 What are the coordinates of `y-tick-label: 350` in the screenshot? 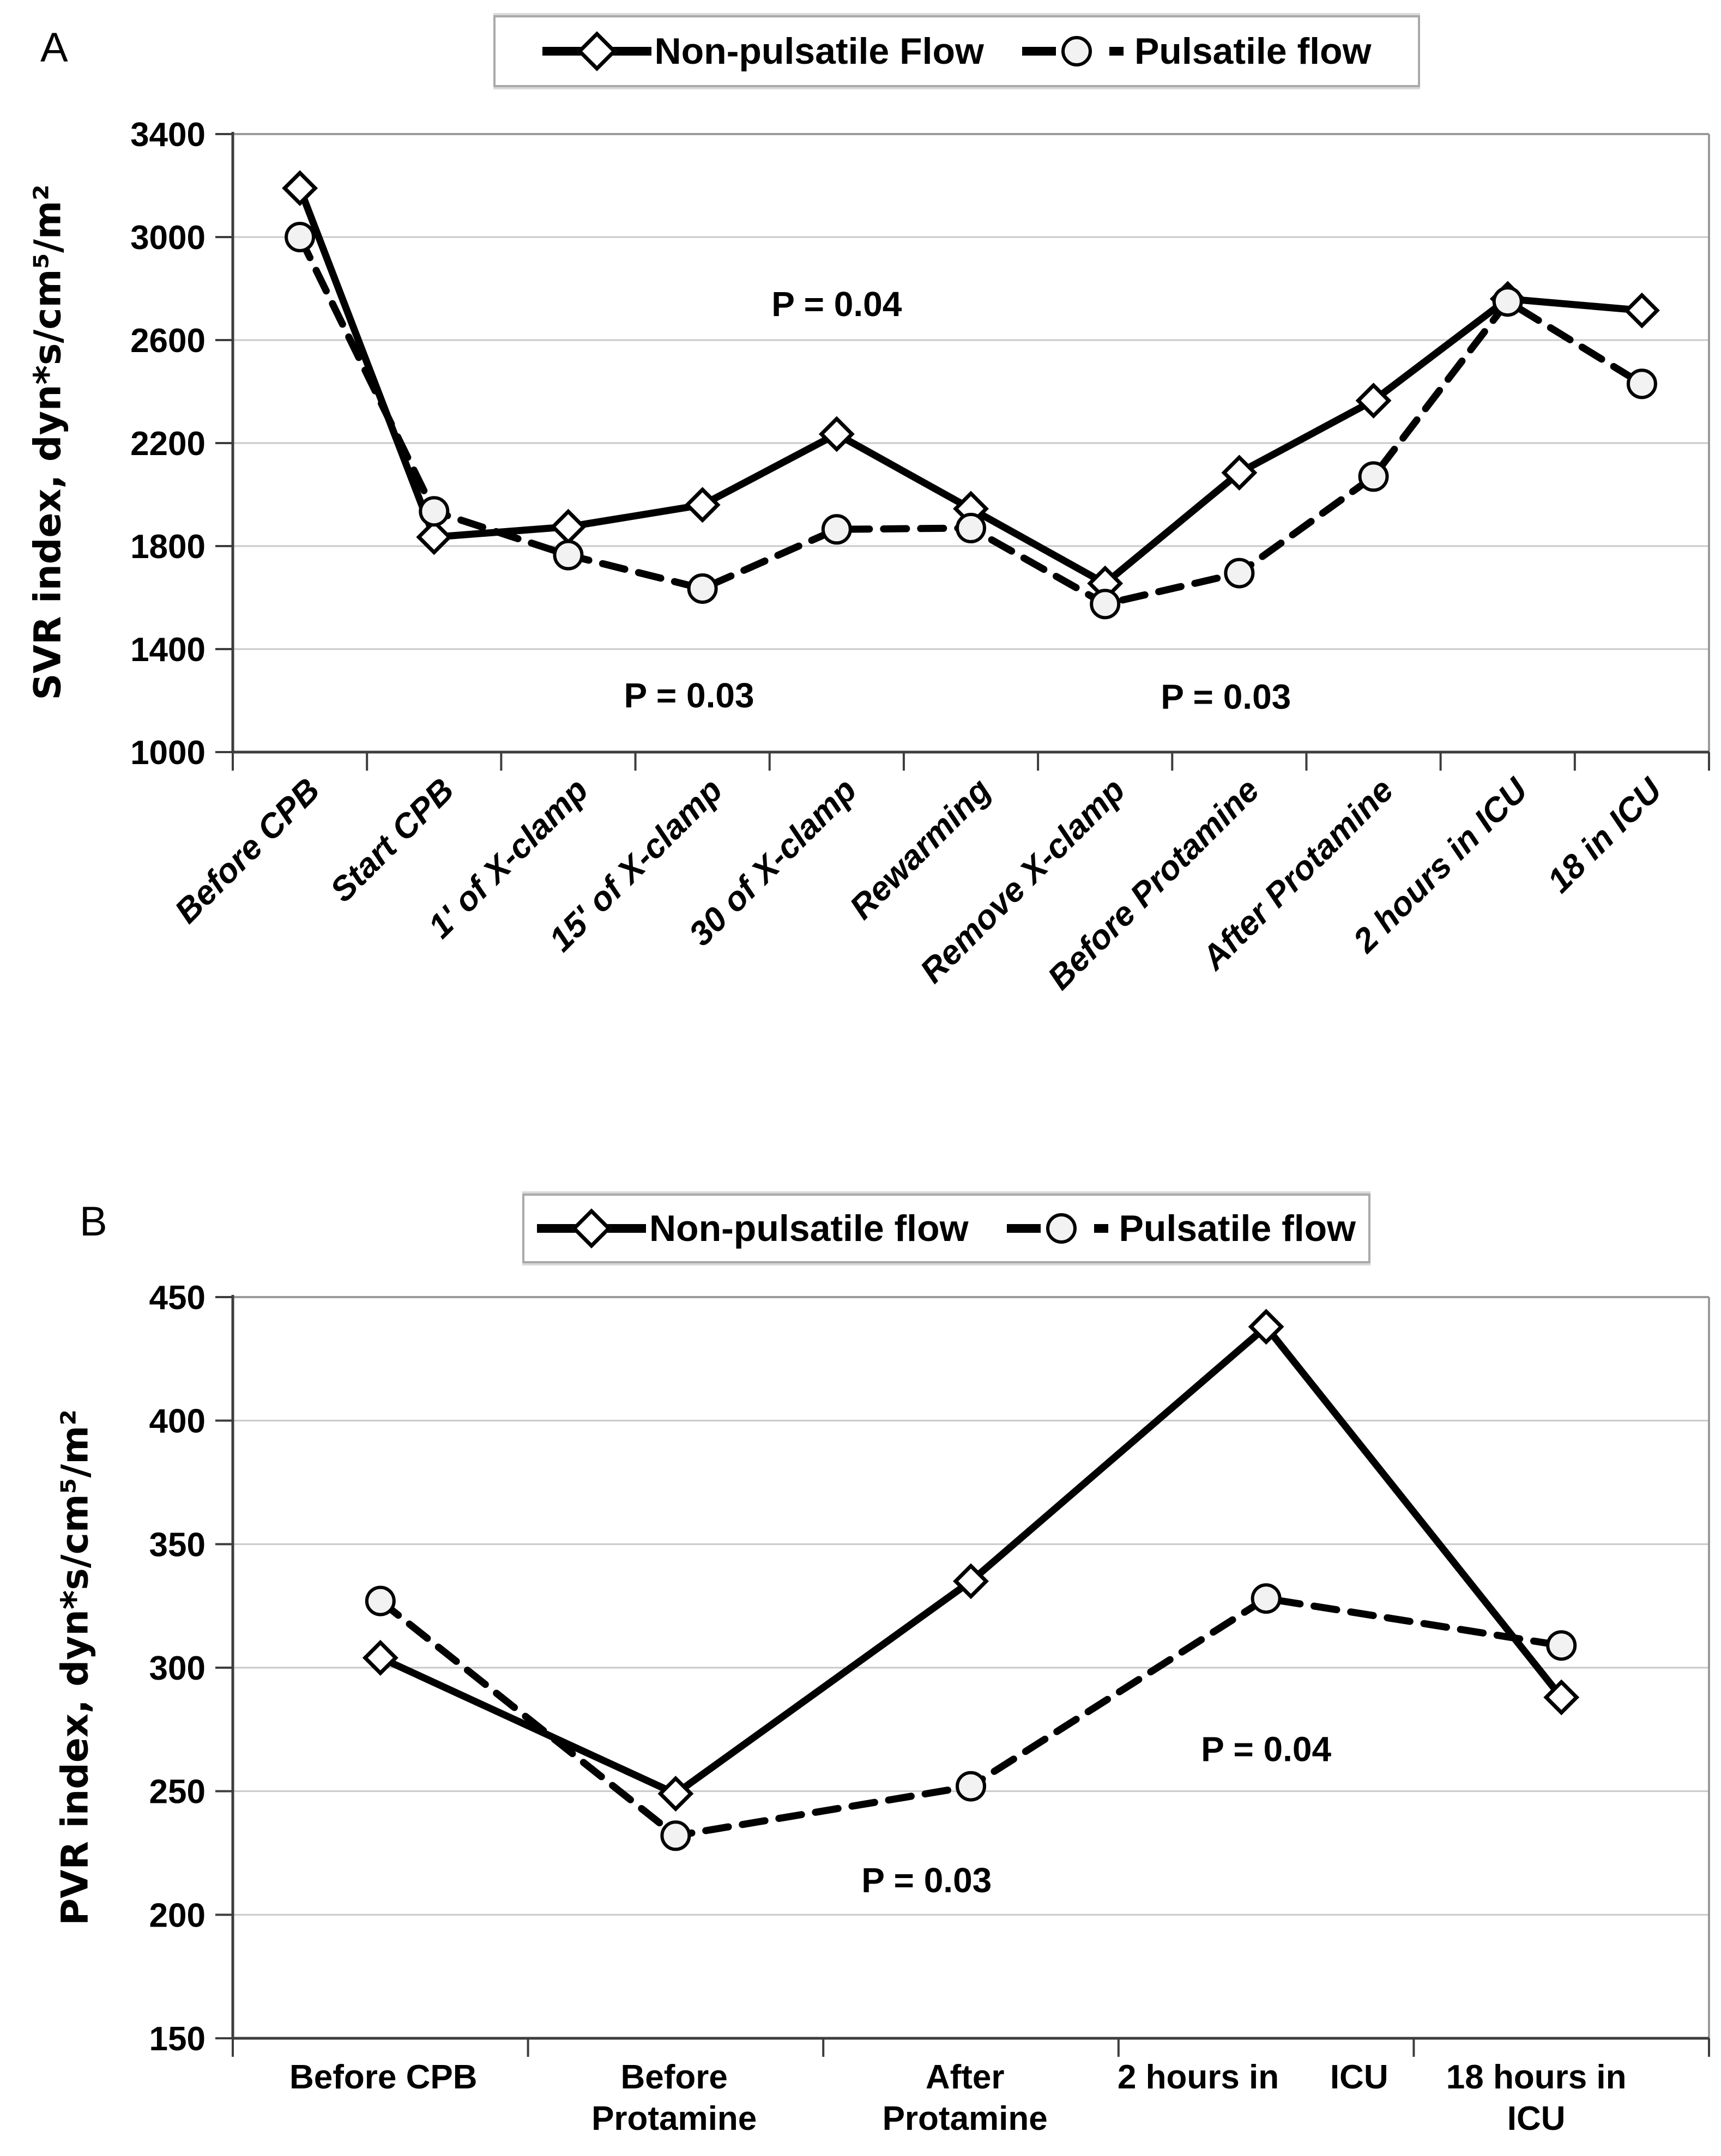 It's located at (177, 1545).